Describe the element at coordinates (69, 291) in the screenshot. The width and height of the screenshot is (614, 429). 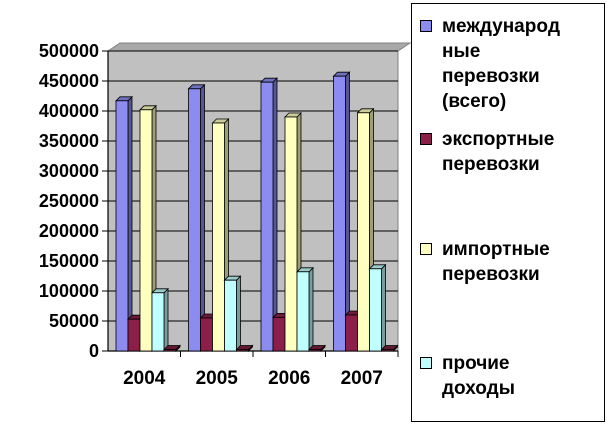
I see `y-tick-label: 100000` at that location.